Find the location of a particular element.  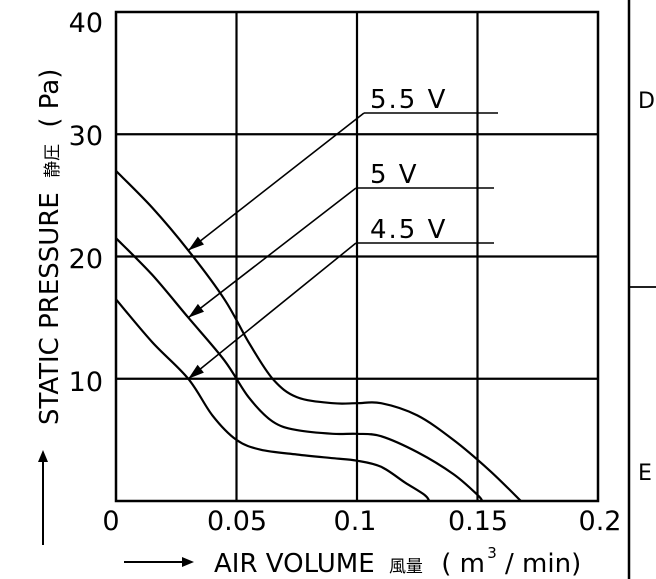

x-axis-unit-prefix: ( m is located at coordinates (463, 564).